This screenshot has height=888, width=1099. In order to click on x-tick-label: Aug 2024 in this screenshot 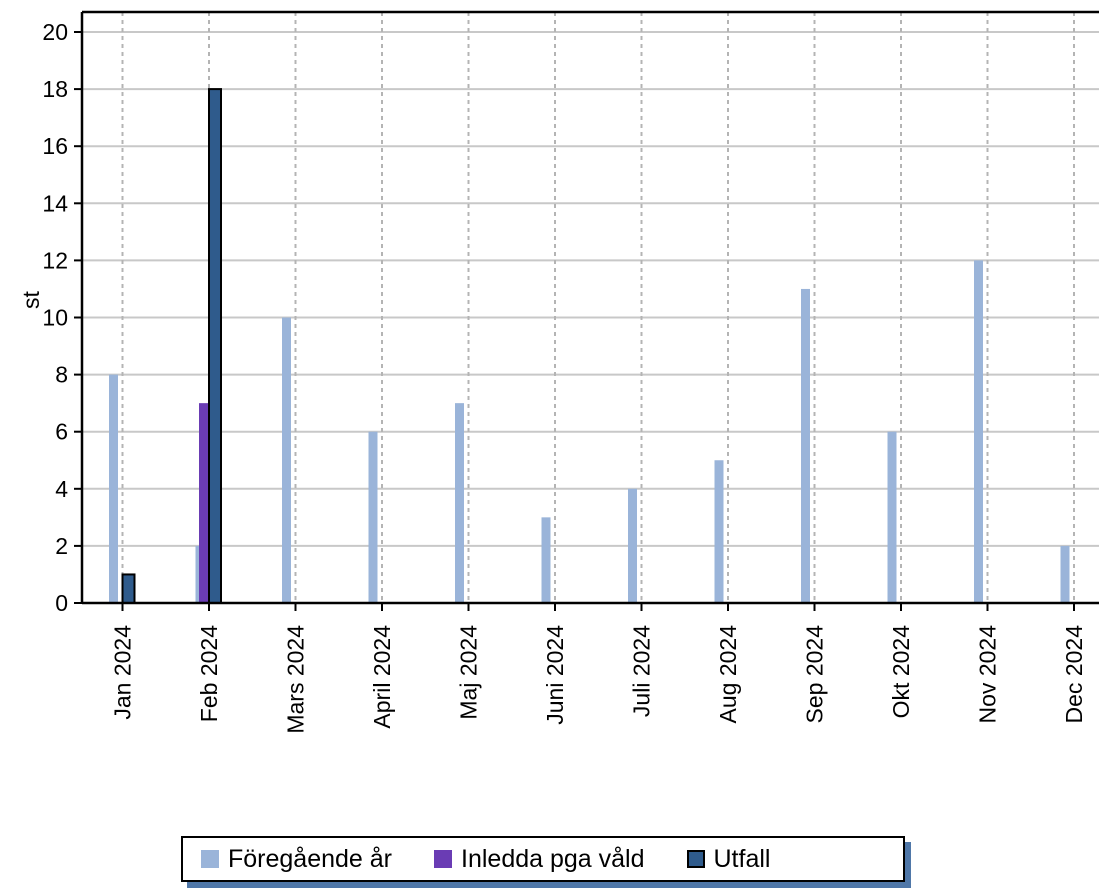, I will do `click(728, 674)`.